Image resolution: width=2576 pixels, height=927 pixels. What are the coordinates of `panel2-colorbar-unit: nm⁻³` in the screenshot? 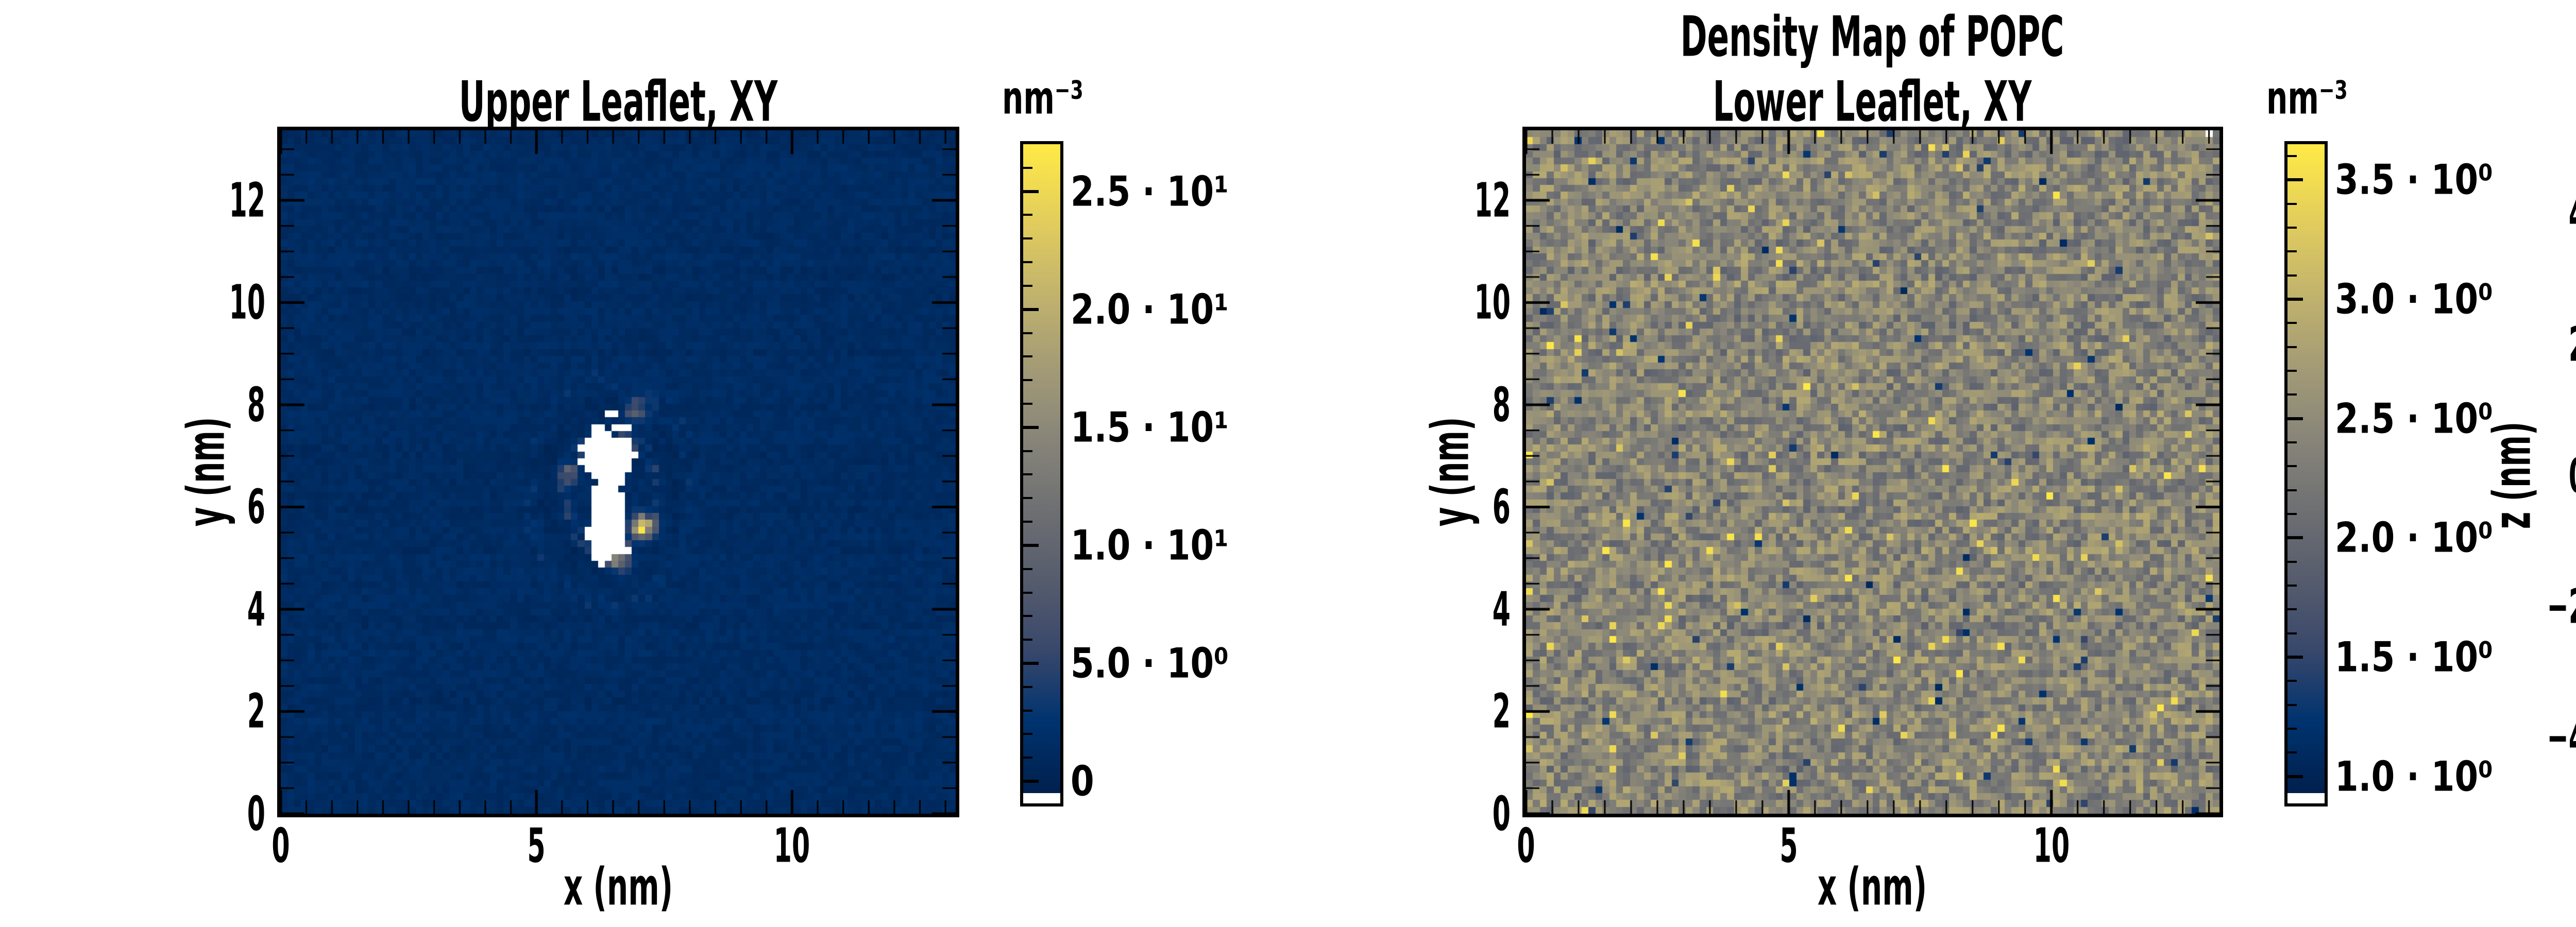 It's located at (2307, 98).